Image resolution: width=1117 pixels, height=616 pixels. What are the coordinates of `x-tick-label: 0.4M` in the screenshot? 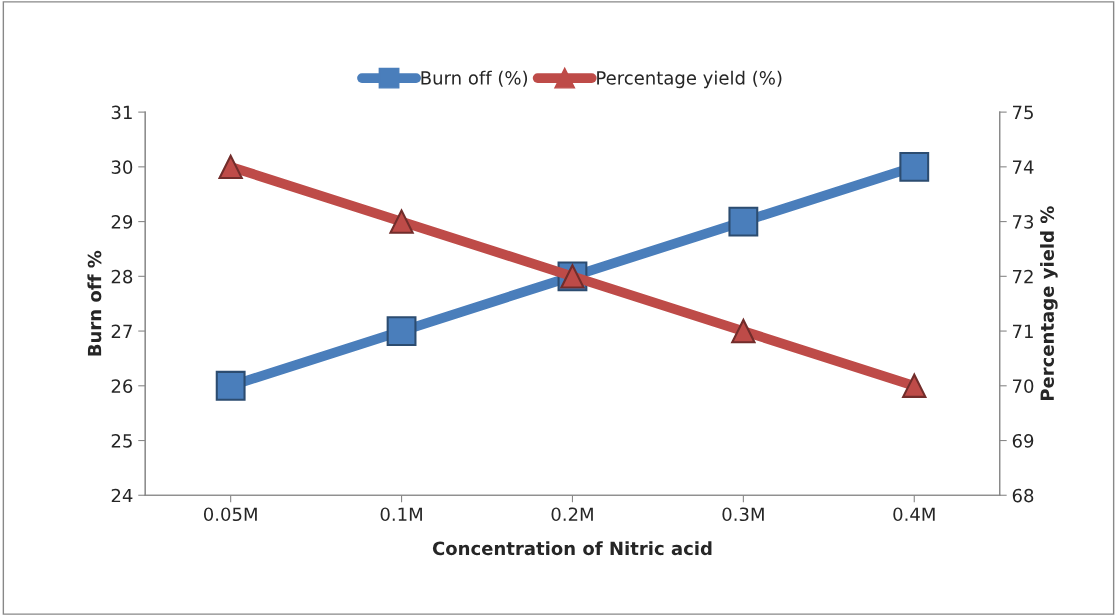 It's located at (914, 514).